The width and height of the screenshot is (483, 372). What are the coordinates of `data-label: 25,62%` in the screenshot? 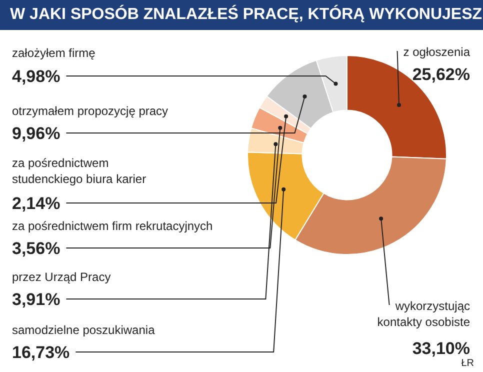 It's located at (441, 74).